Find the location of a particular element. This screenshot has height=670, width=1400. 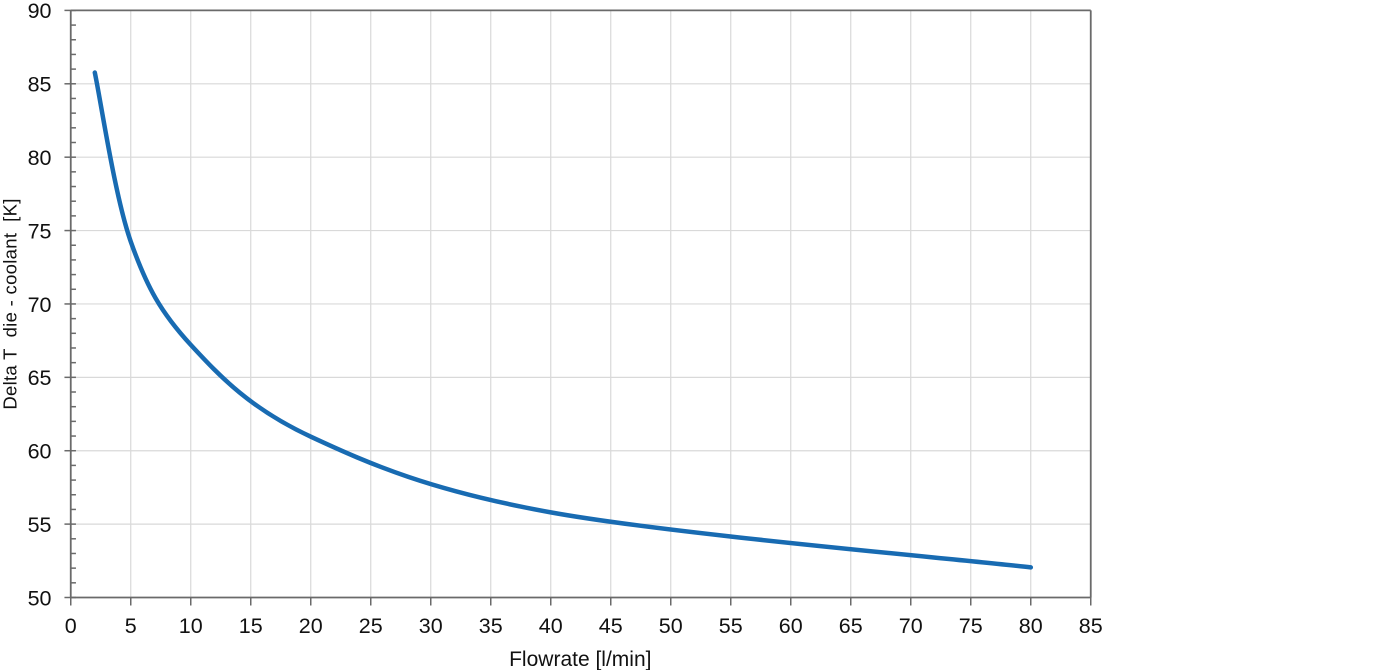

svg-text: 40 is located at coordinates (551, 626).